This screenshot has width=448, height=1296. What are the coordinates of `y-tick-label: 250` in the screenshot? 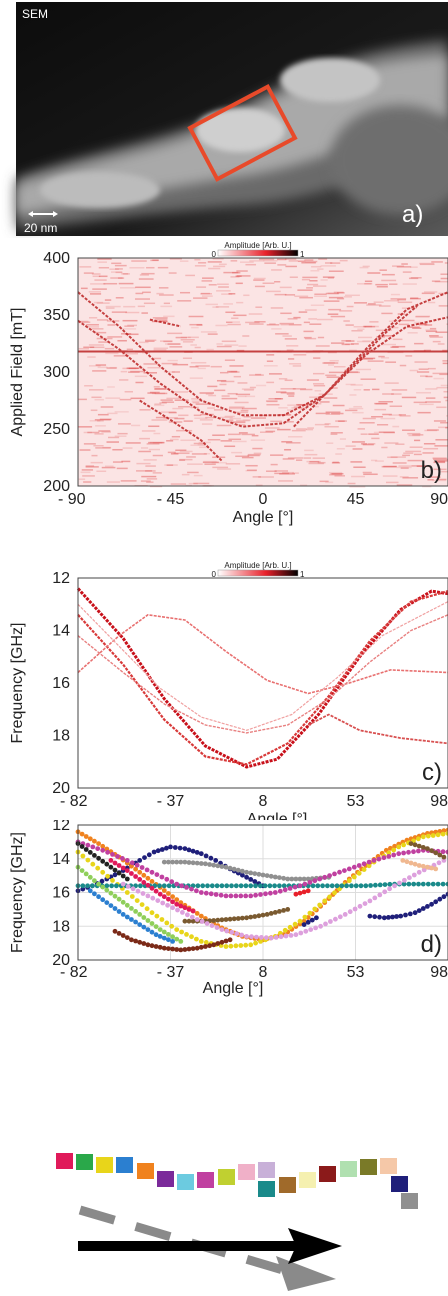 It's located at (56, 429).